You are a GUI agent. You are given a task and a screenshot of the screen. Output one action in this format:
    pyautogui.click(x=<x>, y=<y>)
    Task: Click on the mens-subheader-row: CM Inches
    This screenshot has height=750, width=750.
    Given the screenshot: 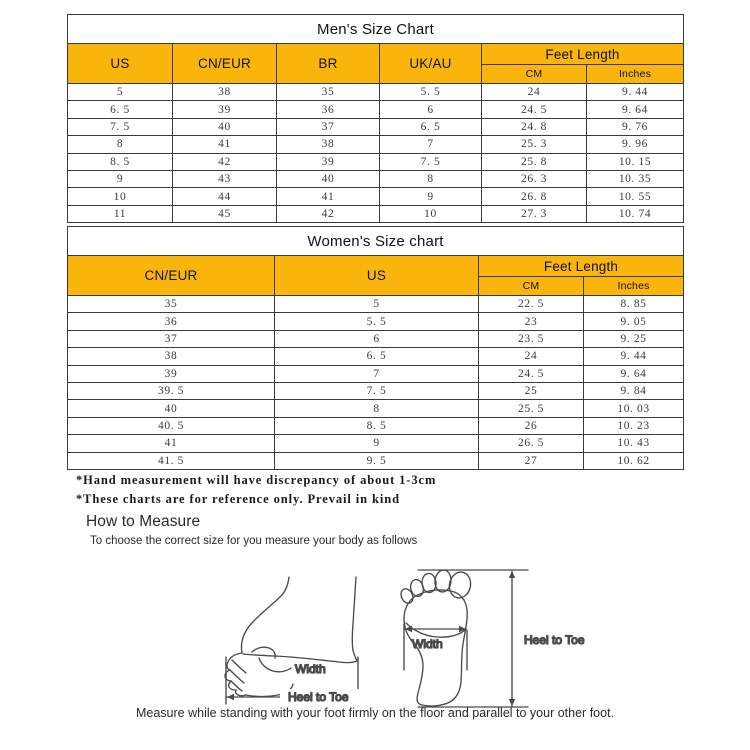 What is the action you would take?
    pyautogui.click(x=376, y=74)
    